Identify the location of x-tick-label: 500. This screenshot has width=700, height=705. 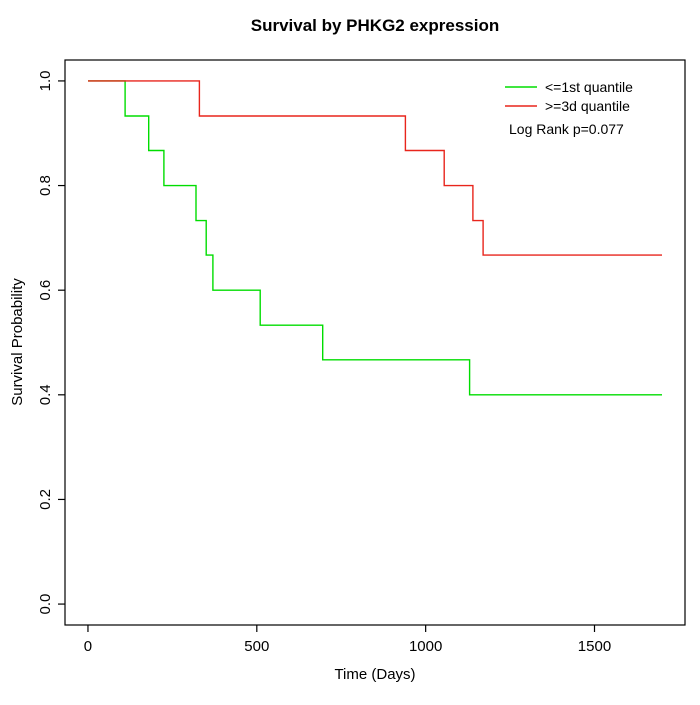
(256, 646).